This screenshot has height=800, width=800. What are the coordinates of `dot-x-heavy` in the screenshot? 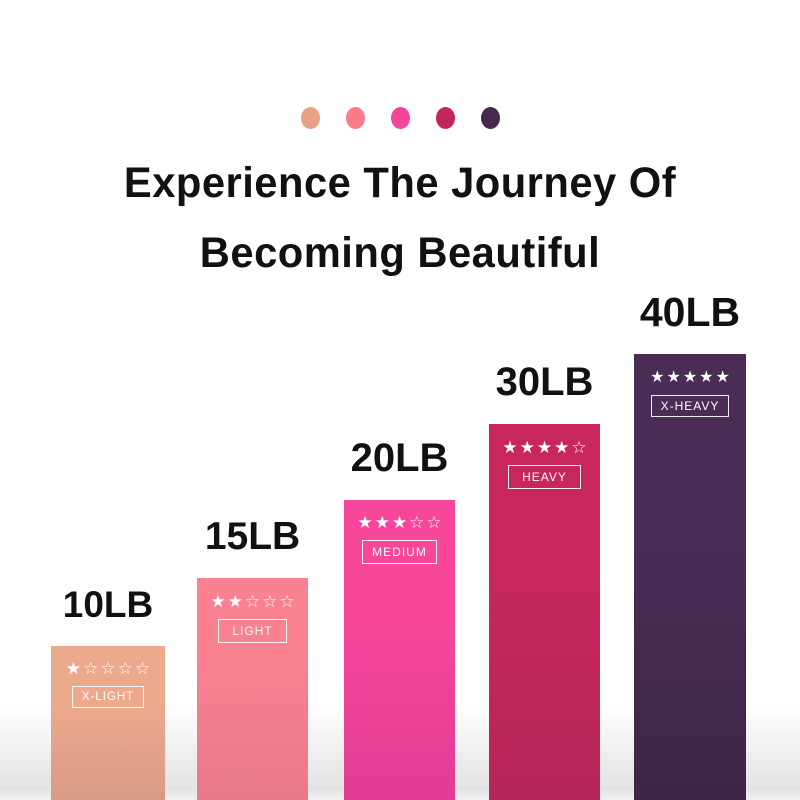 It's located at (490, 118).